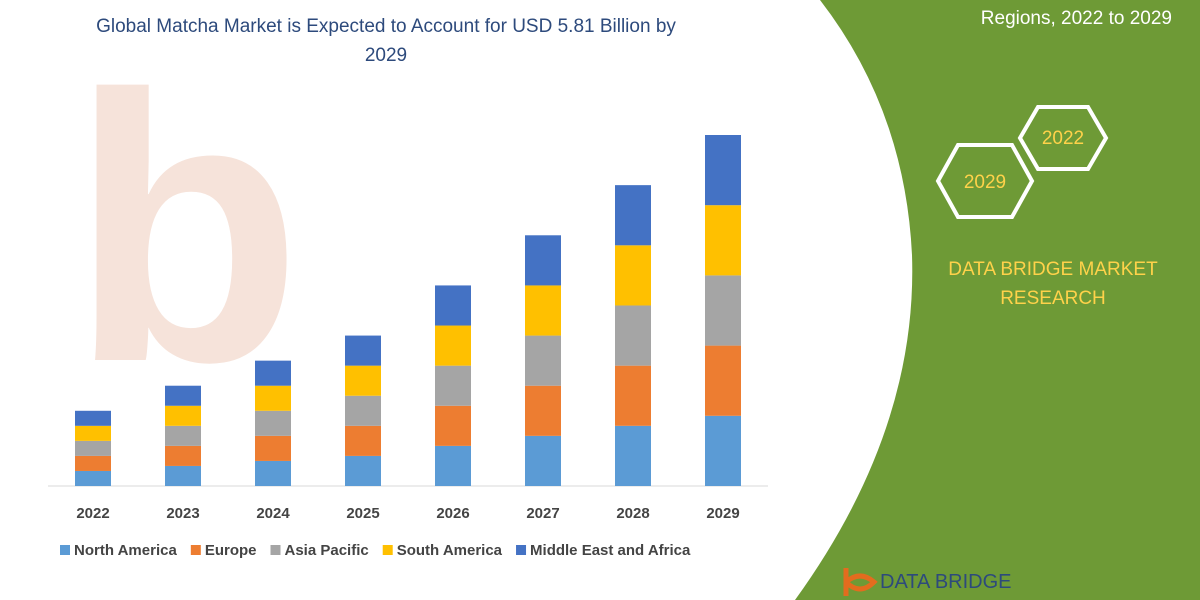 Image resolution: width=1200 pixels, height=600 pixels. What do you see at coordinates (362, 513) in the screenshot?
I see `x-tick-label: 2025` at bounding box center [362, 513].